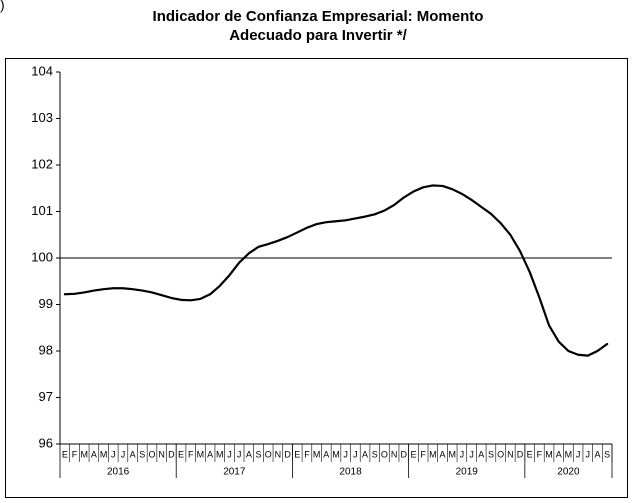 This screenshot has width=632, height=503. What do you see at coordinates (42, 117) in the screenshot?
I see `y-tick-label: 103` at bounding box center [42, 117].